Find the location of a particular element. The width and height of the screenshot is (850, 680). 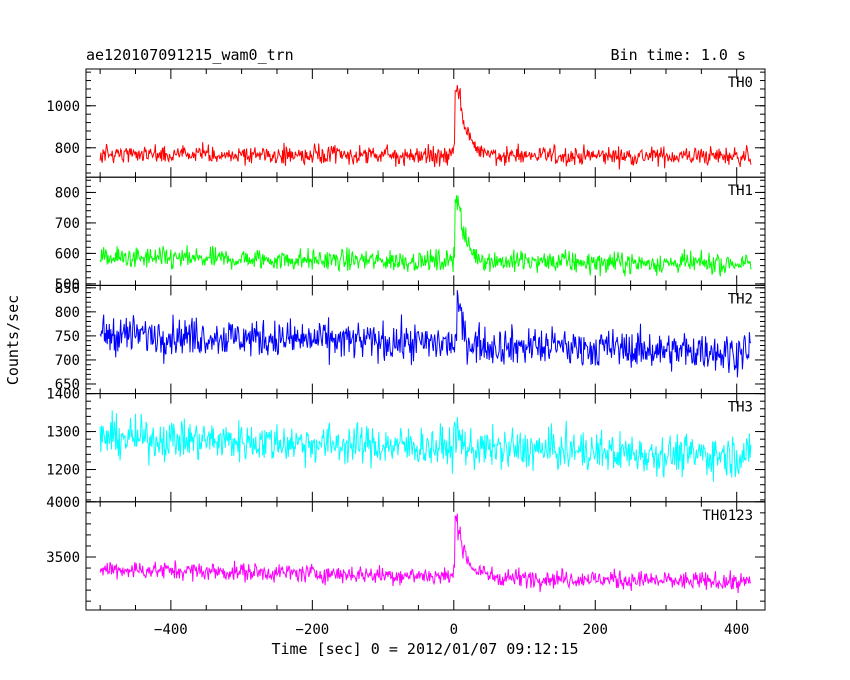

panel-name-label: TH2 is located at coordinates (740, 299).